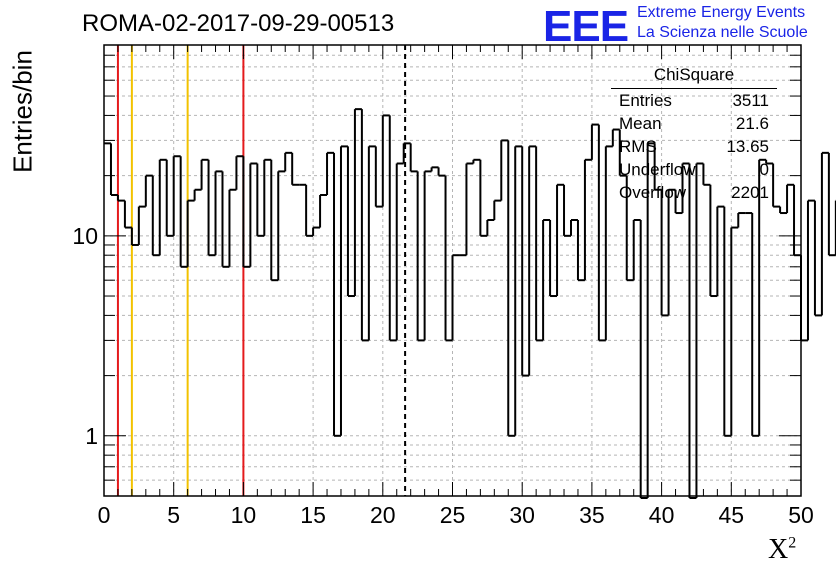 The width and height of the screenshot is (836, 572). I want to click on x-axis-label-symbol: X, so click(778, 549).